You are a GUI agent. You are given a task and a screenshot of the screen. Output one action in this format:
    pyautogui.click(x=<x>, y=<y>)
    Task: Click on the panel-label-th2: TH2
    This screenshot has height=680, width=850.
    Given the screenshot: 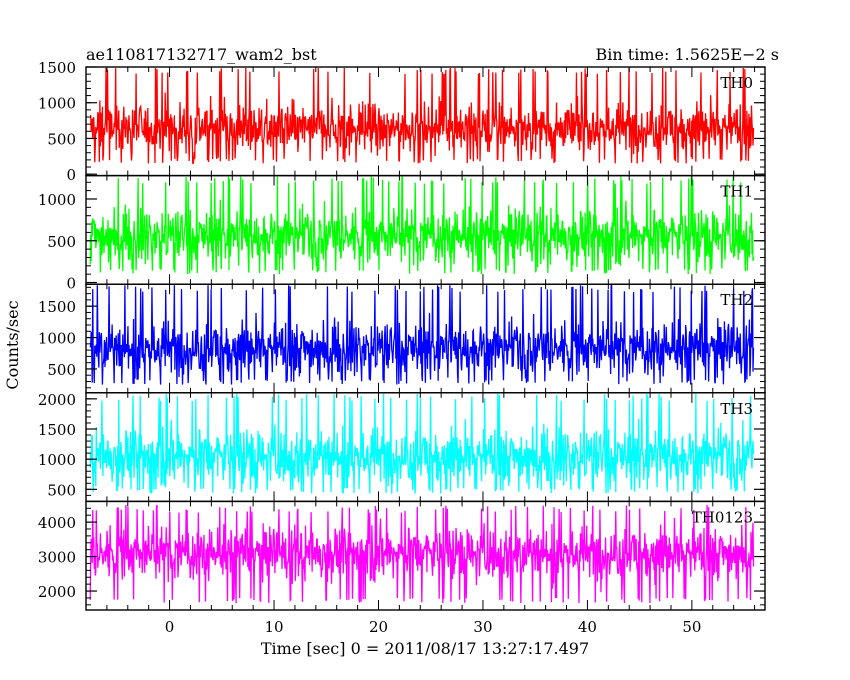 What is the action you would take?
    pyautogui.click(x=736, y=300)
    